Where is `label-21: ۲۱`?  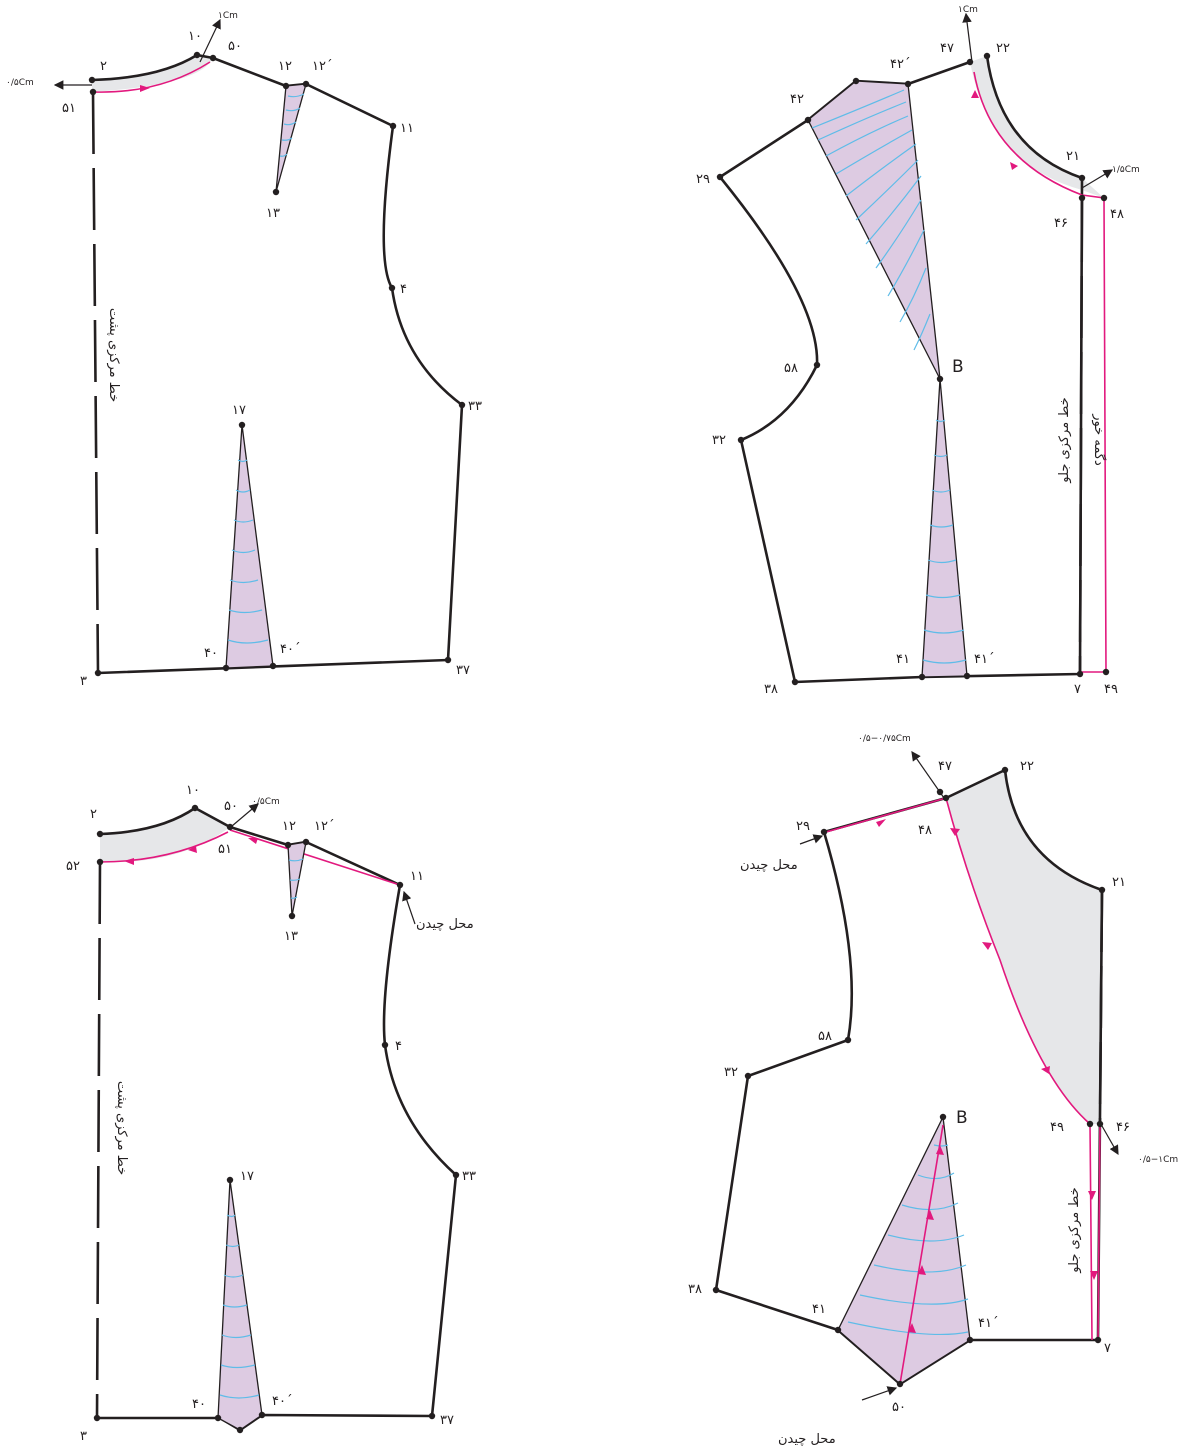 label-21: ۲۱ is located at coordinates (1119, 882).